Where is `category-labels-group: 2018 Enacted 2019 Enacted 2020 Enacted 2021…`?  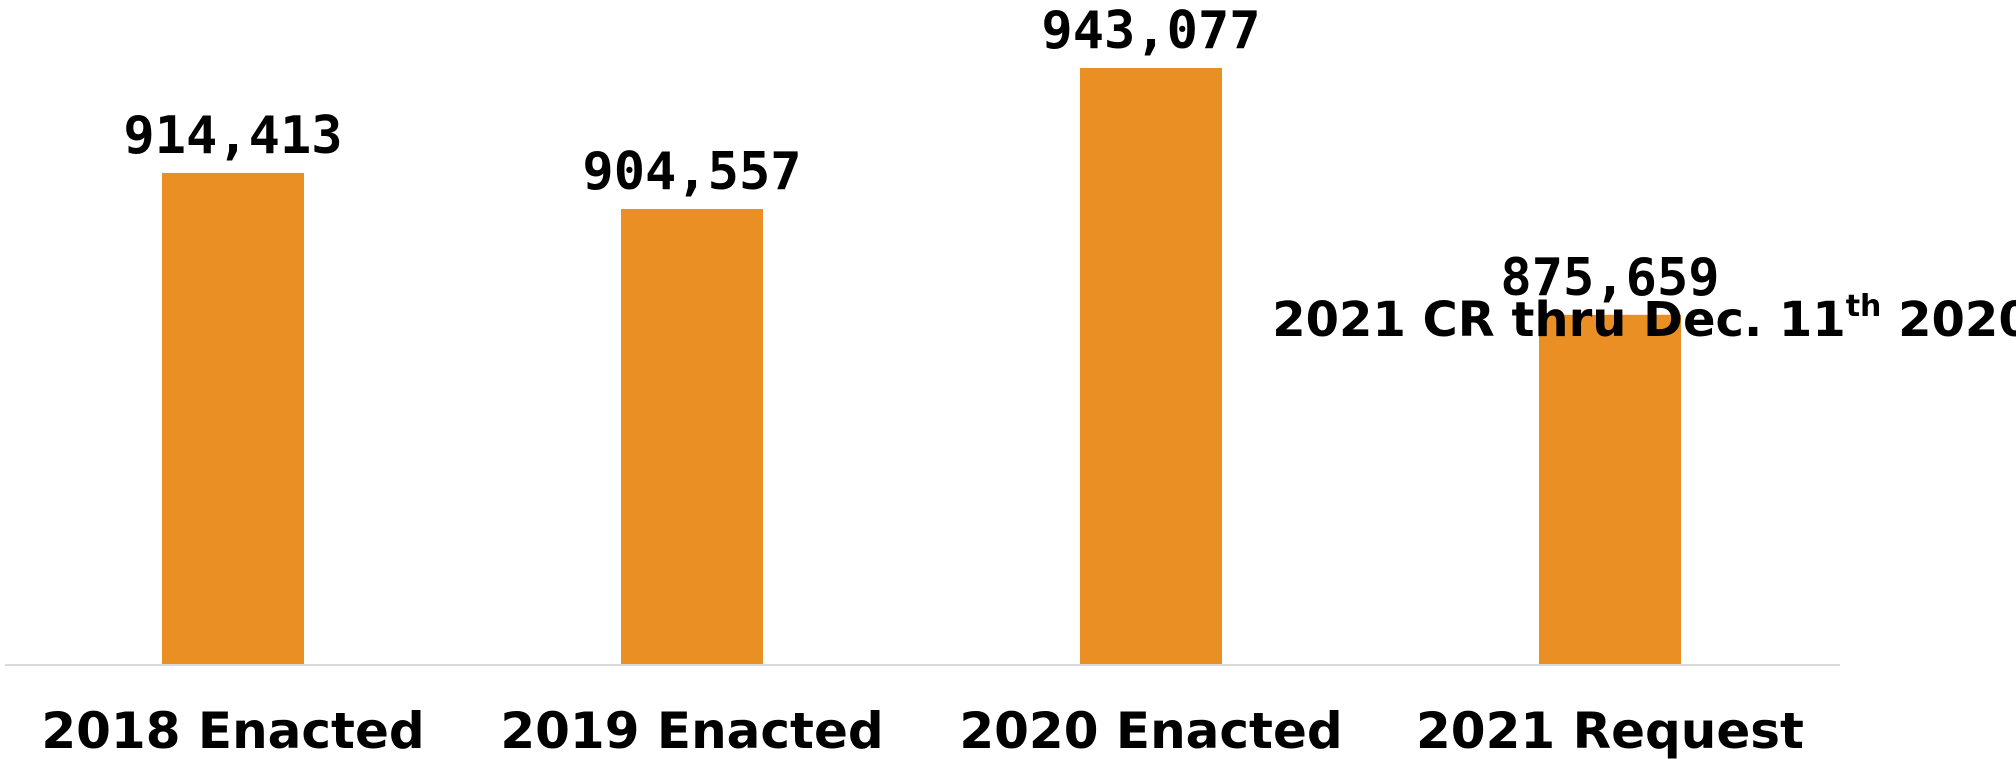 category-labels-group: 2018 Enacted 2019 Enacted 2020 Enacted 2021… is located at coordinates (922, 730).